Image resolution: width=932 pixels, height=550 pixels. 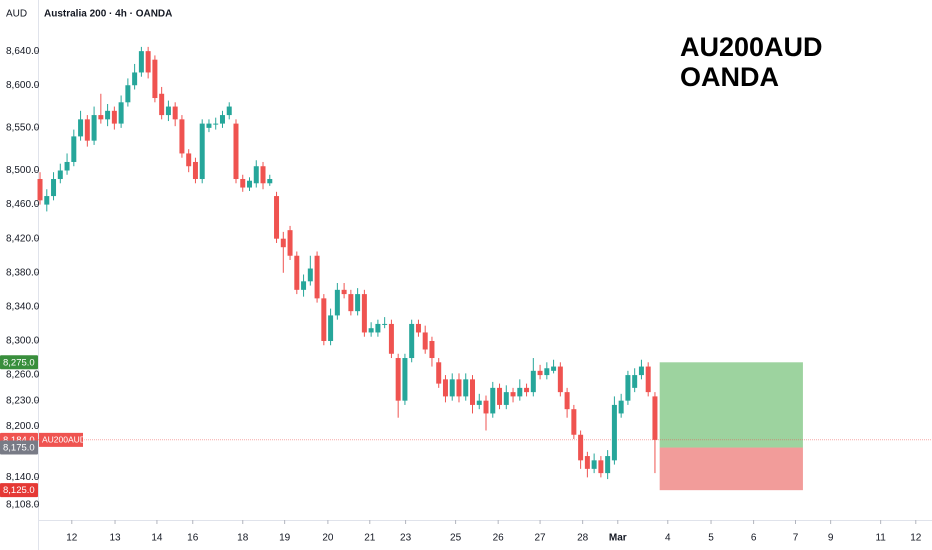 What do you see at coordinates (19, 440) in the screenshot?
I see `last-price-badge-label: 8,184.0` at bounding box center [19, 440].